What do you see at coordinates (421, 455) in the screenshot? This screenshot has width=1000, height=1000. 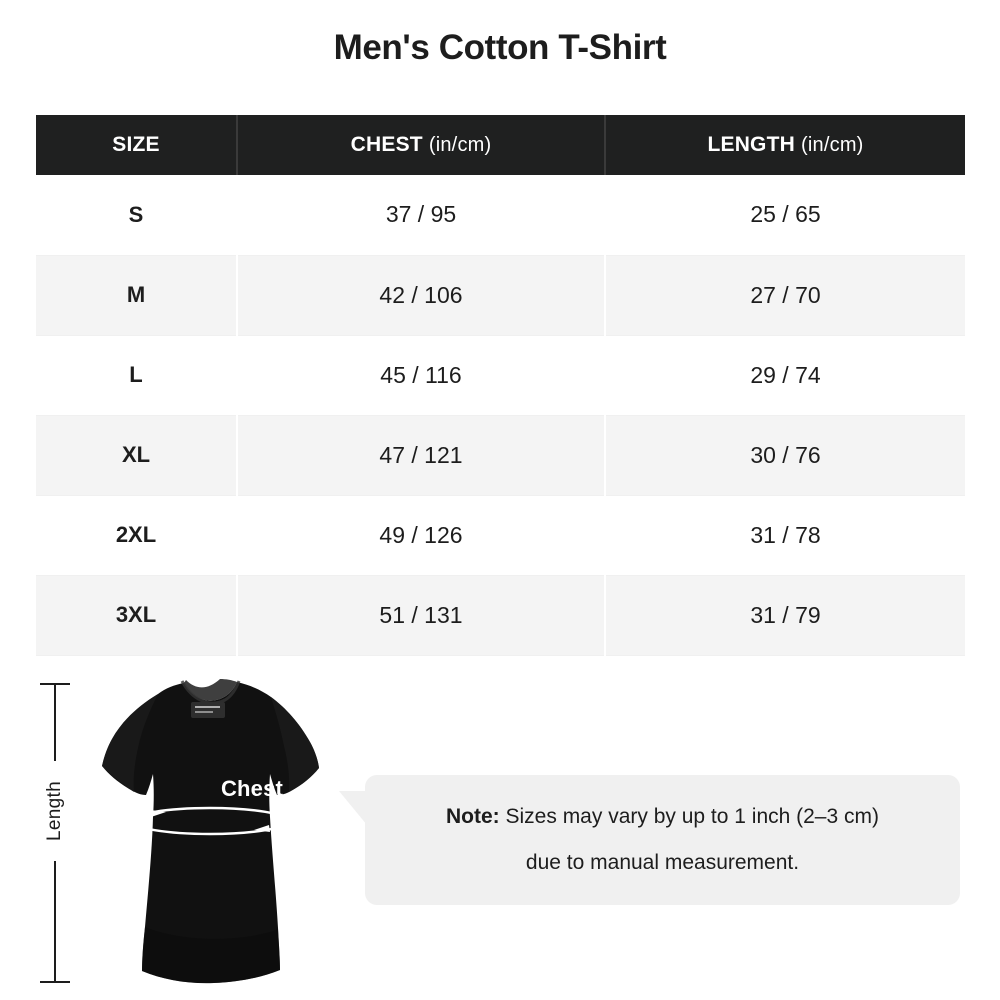 I see `cell-chest: 47 / 121` at bounding box center [421, 455].